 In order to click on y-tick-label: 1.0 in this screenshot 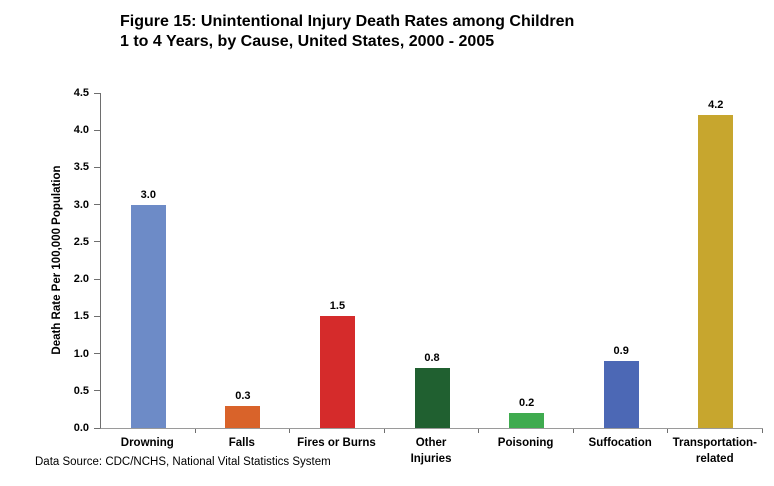, I will do `click(81, 353)`.